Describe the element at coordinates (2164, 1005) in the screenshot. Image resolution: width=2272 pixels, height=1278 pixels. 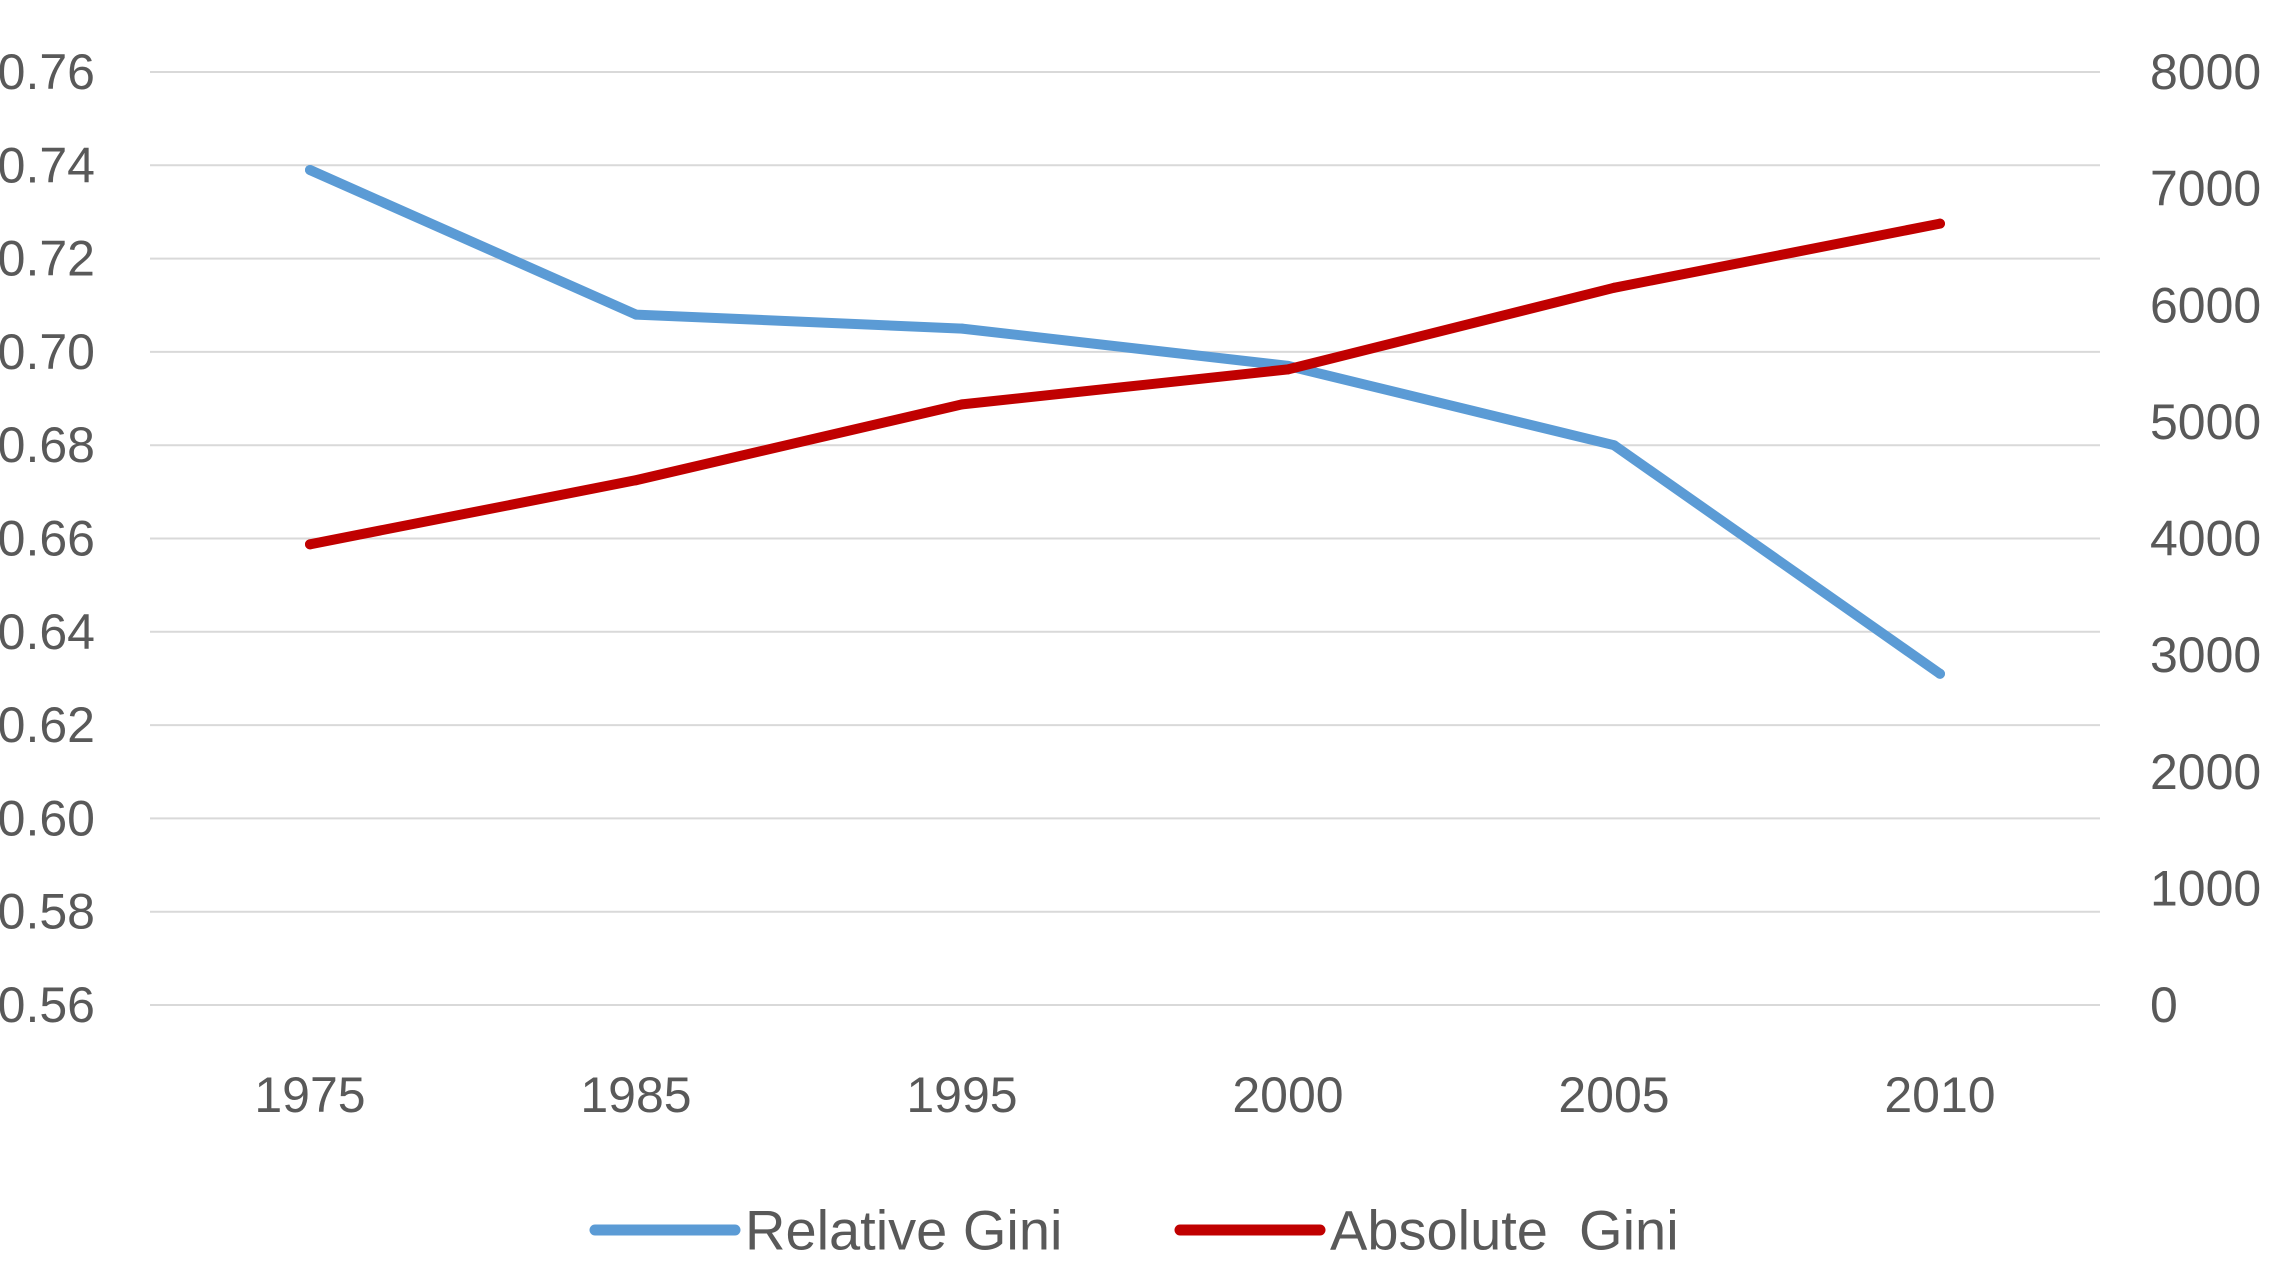
I see `right-tick-label: 0` at that location.